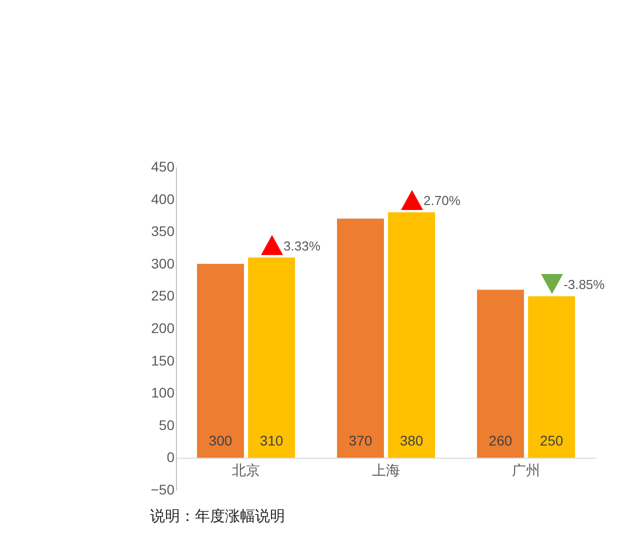 The height and width of the screenshot is (541, 641). Describe the element at coordinates (585, 284) in the screenshot. I see `annotation: -3.85%` at that location.